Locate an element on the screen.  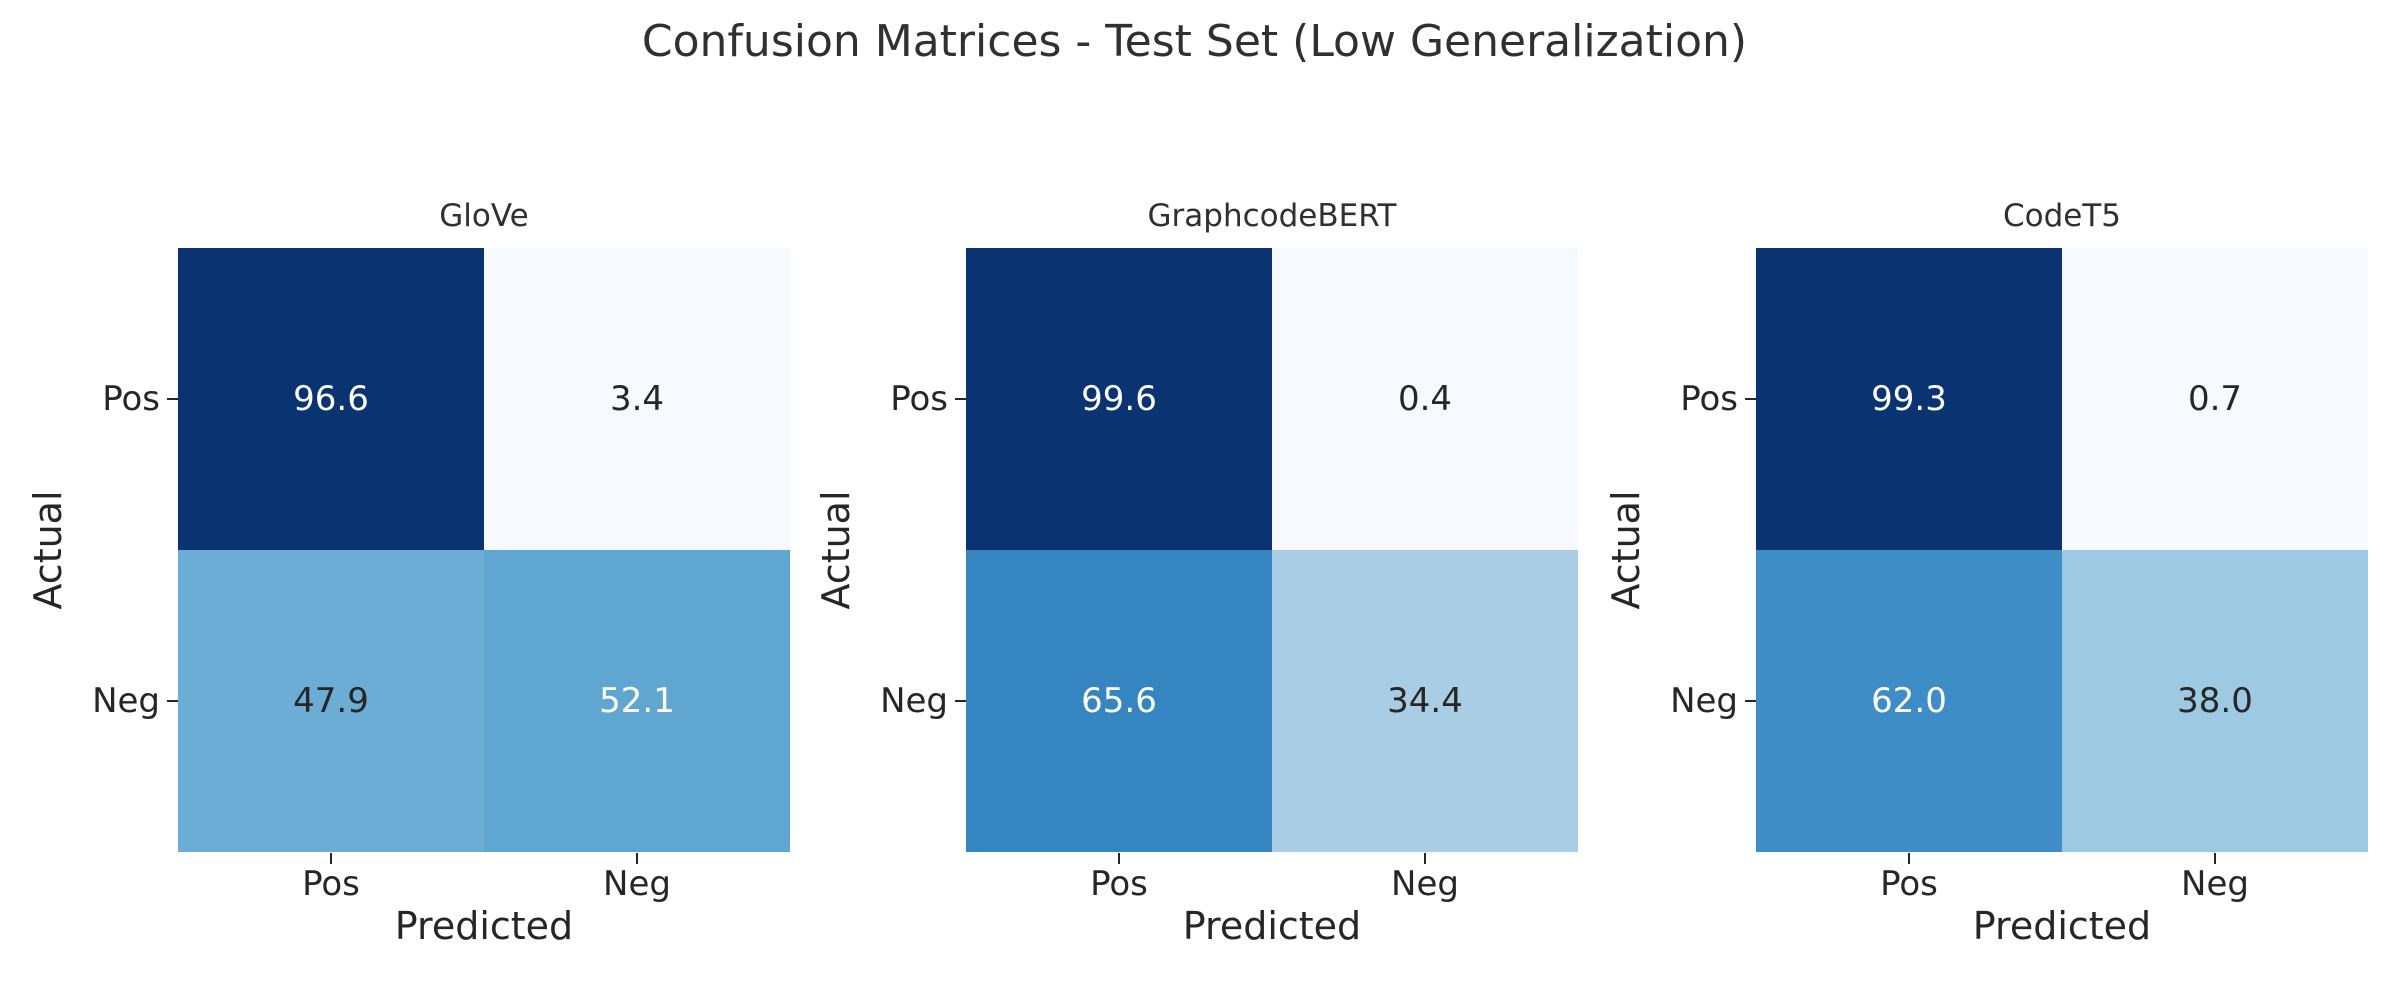
heatmap-cell-pos-pos: 96.6 is located at coordinates (331, 399).